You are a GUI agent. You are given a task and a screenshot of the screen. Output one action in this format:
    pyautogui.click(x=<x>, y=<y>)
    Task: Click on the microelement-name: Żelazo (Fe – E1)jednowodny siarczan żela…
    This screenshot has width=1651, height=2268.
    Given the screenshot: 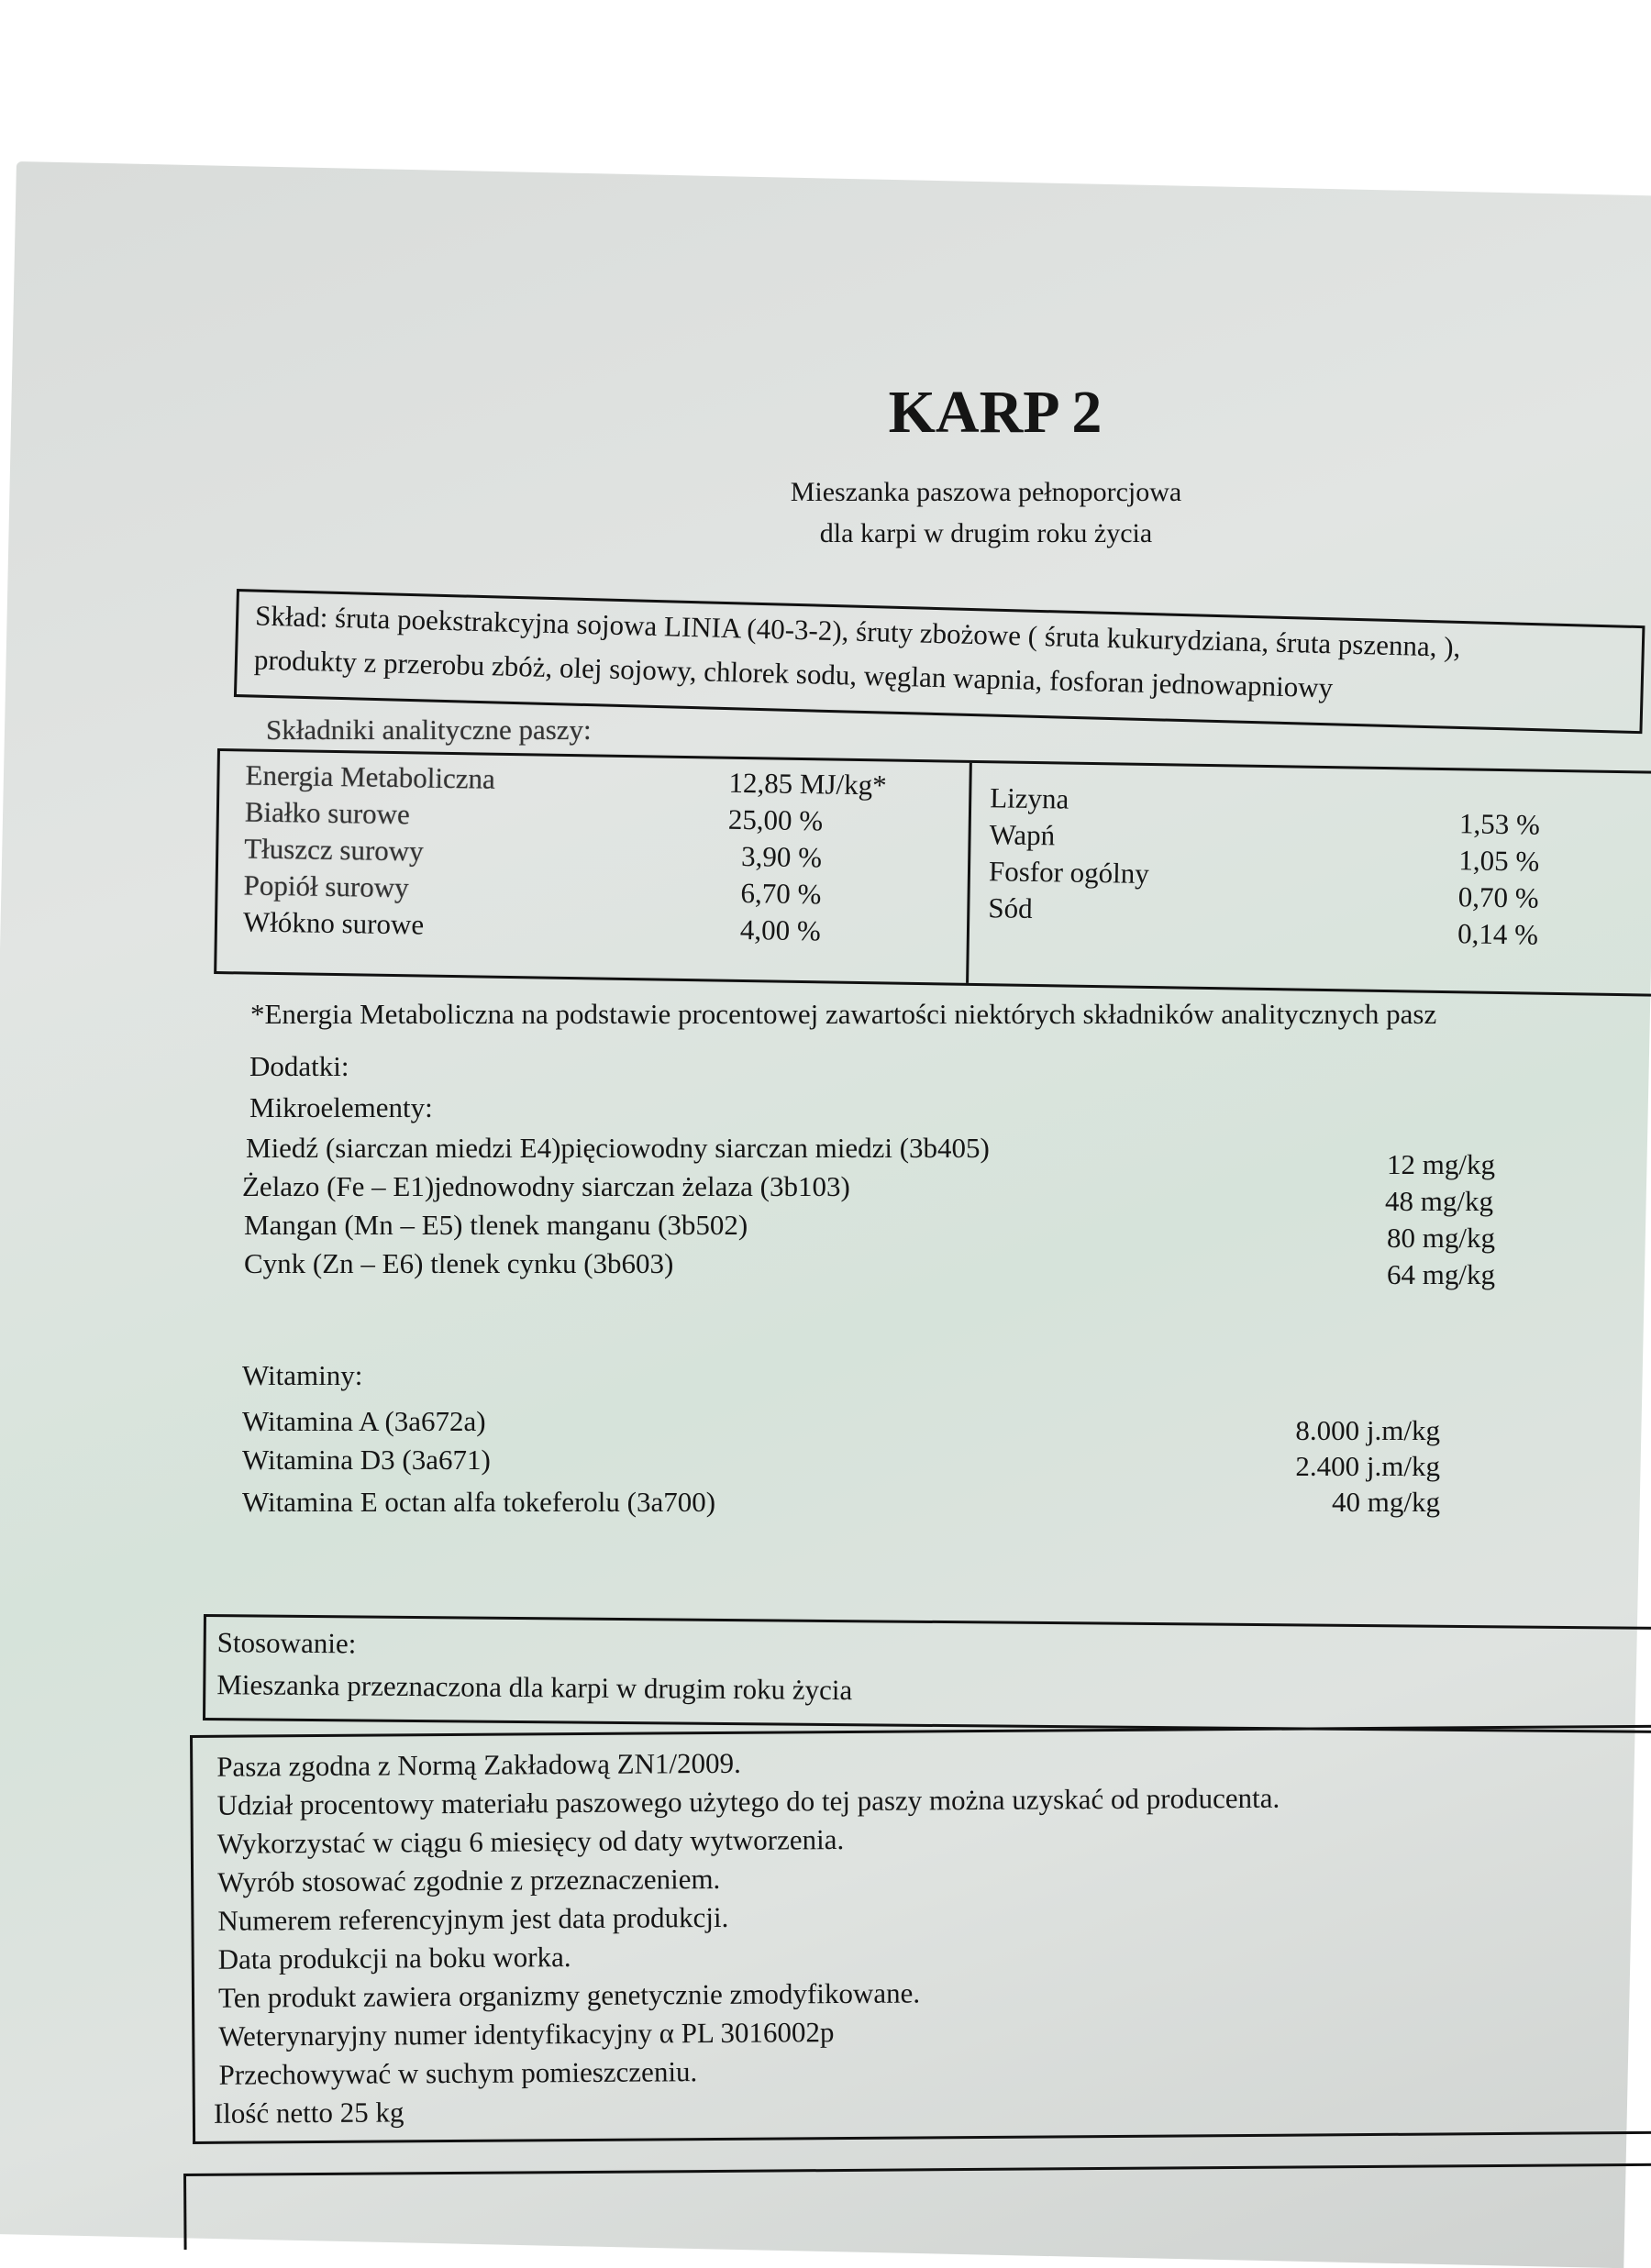 What is the action you would take?
    pyautogui.click(x=546, y=1186)
    